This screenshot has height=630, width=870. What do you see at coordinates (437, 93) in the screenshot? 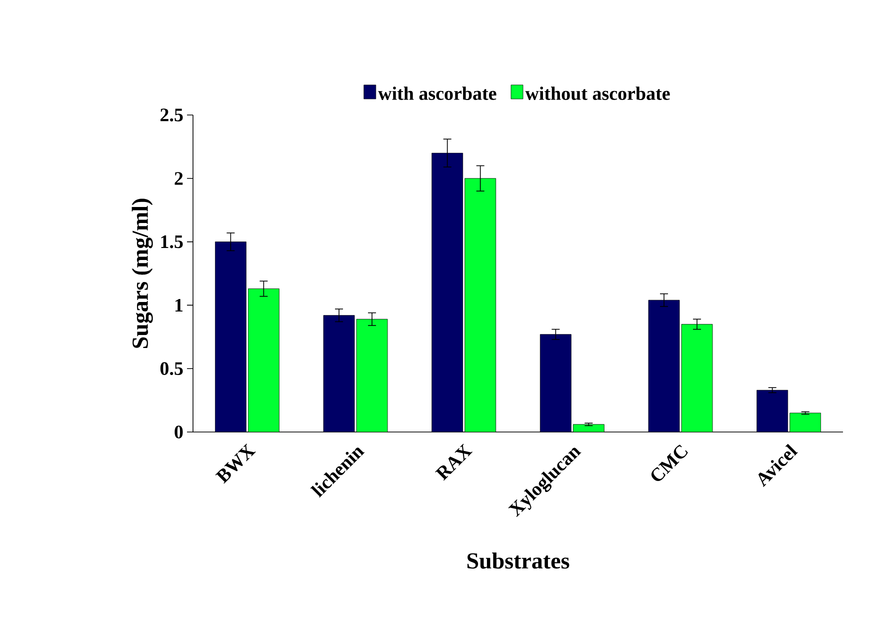
I see `legend-label: with ascorbate` at bounding box center [437, 93].